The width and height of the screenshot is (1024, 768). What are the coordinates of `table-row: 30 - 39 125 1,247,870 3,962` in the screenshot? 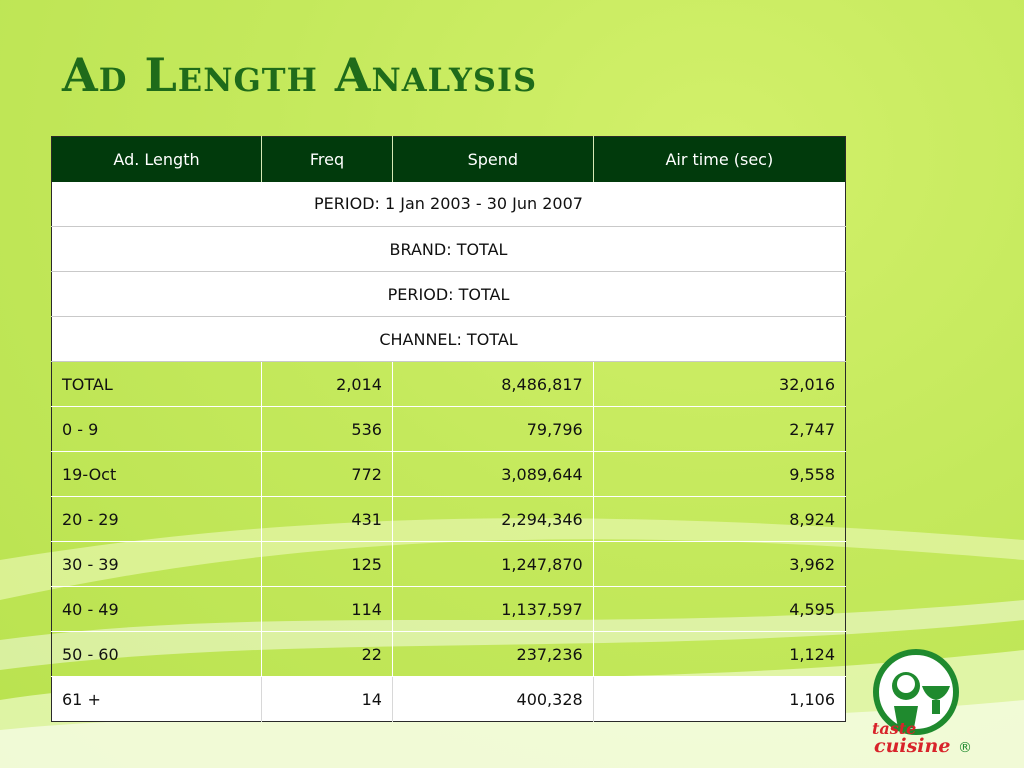 It's located at (448, 564).